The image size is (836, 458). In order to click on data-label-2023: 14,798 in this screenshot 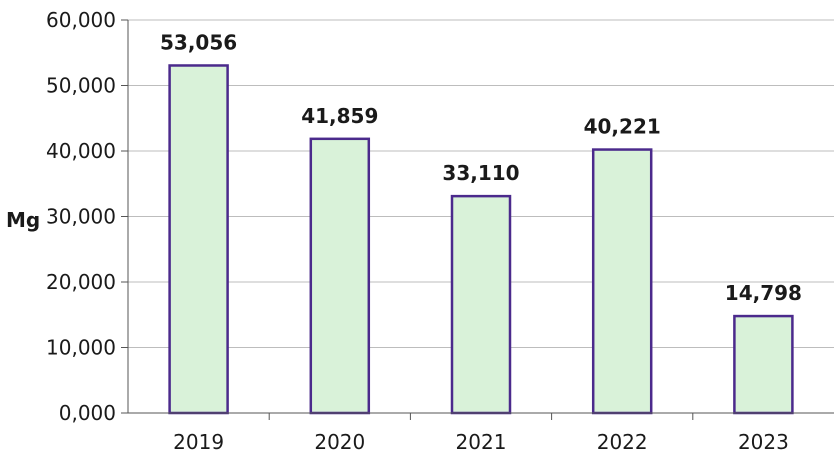, I will do `click(763, 293)`.